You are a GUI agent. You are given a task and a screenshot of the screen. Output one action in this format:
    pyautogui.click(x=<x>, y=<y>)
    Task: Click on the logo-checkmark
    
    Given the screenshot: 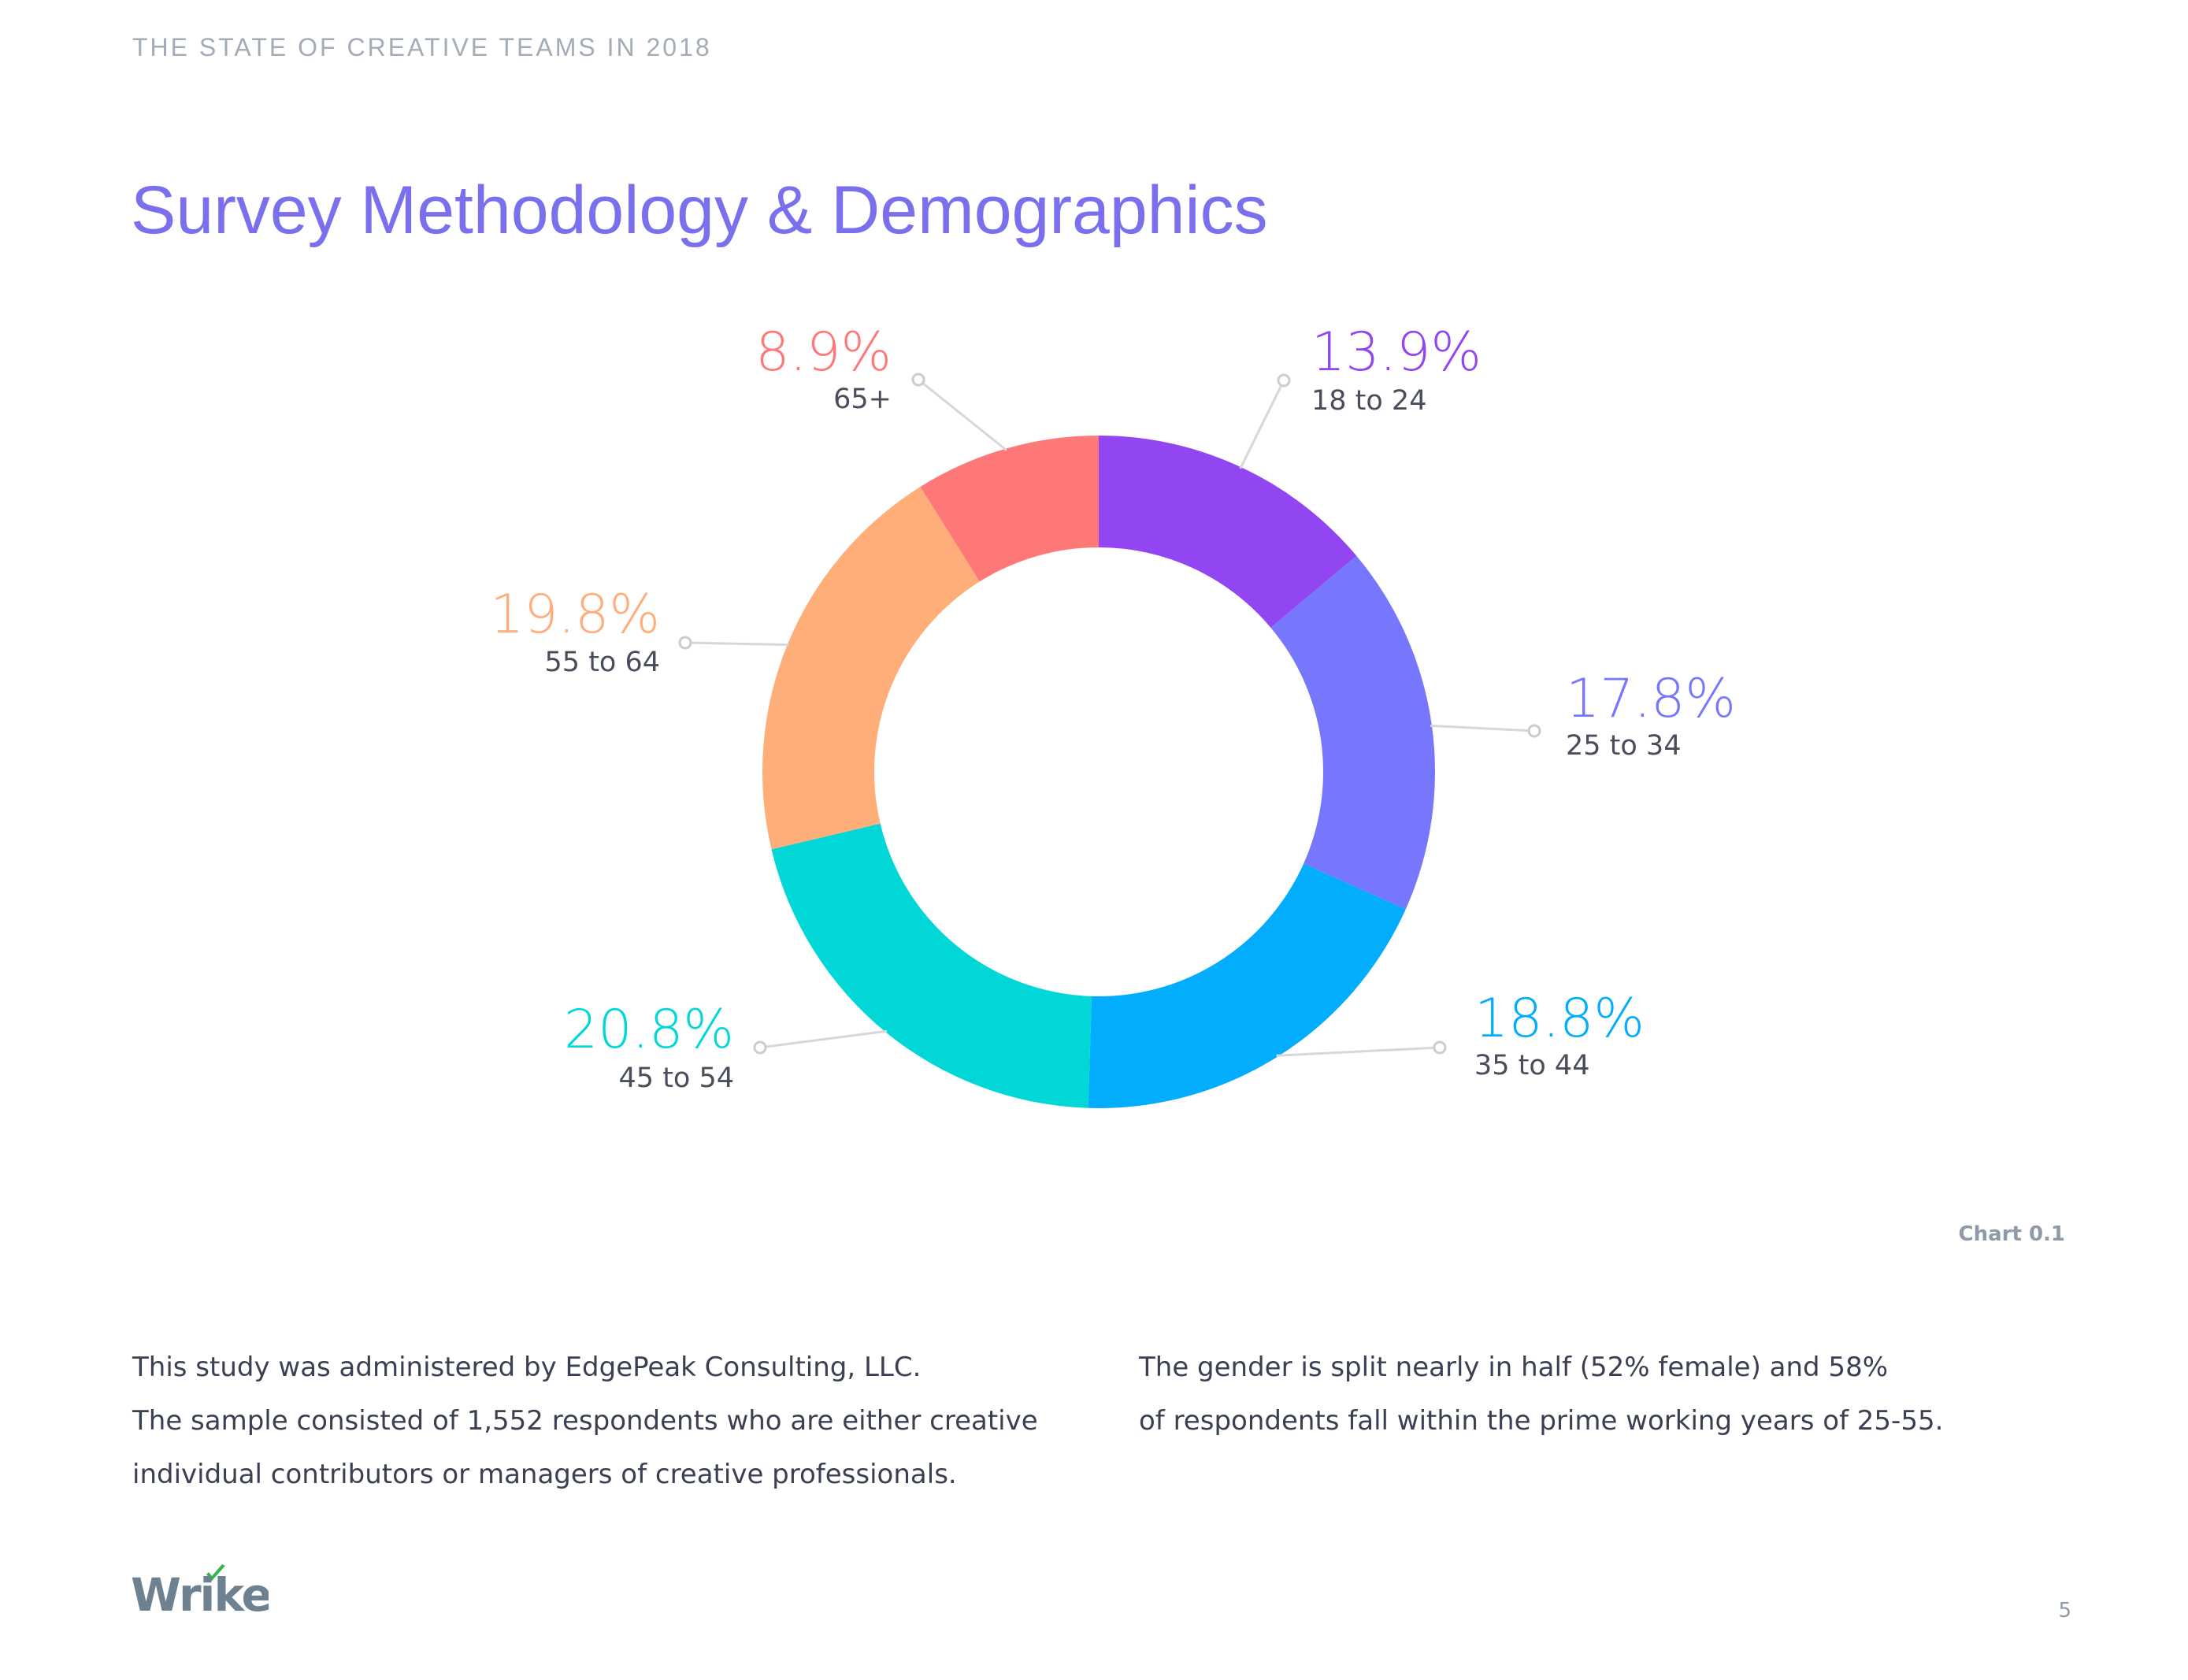 What is the action you would take?
    pyautogui.click(x=215, y=1572)
    